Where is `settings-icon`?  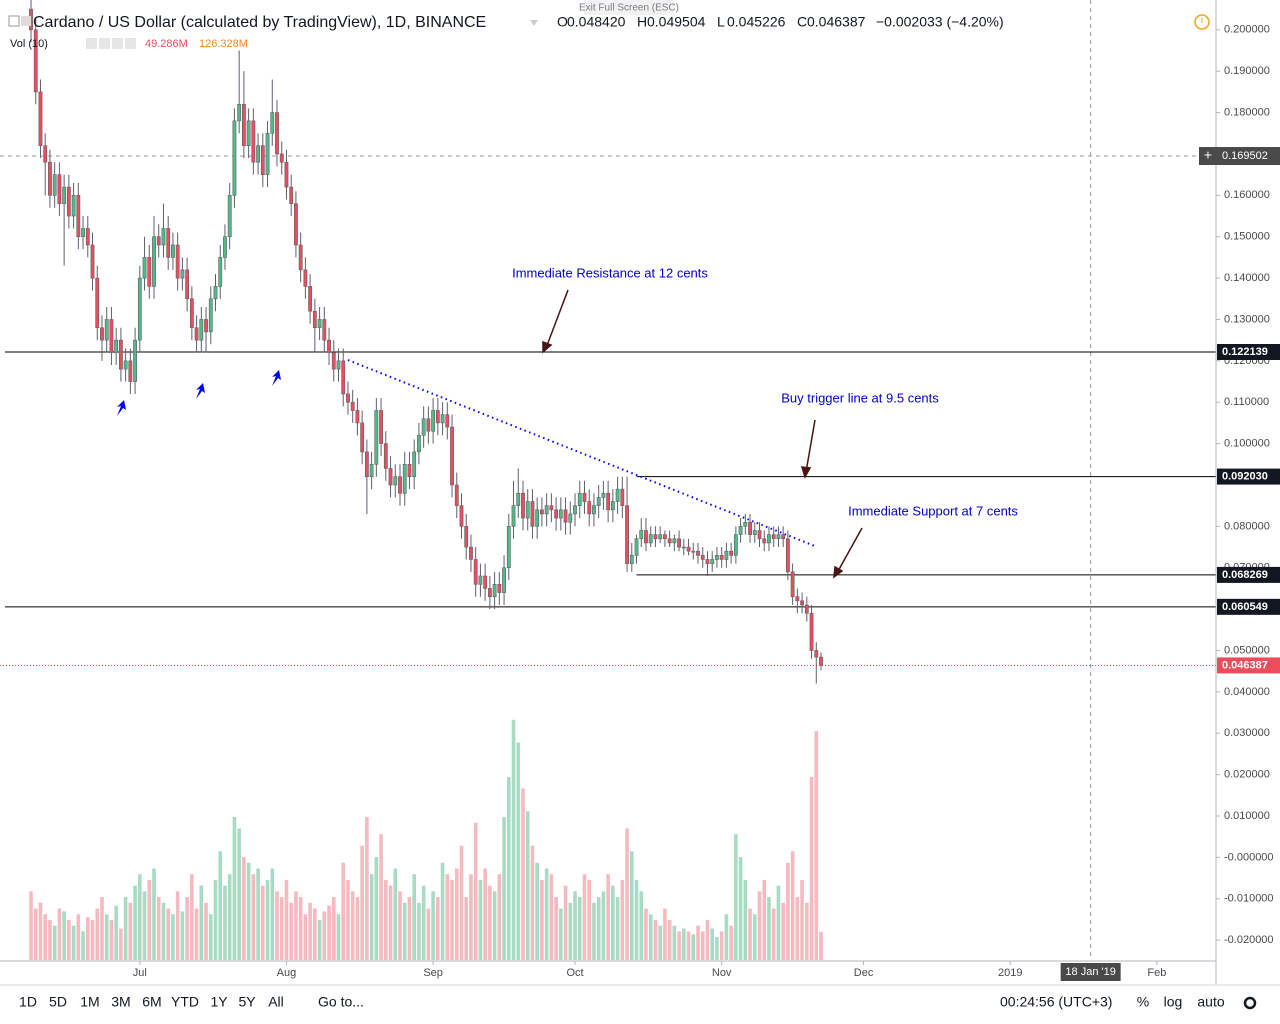
settings-icon is located at coordinates (1250, 1003).